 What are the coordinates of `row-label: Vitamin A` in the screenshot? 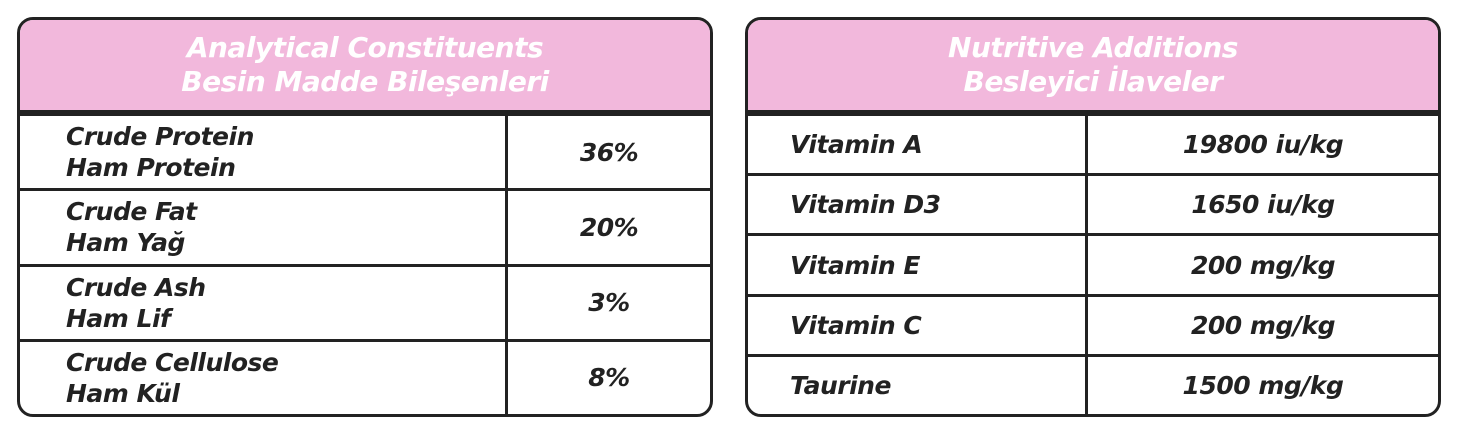 It's located at (918, 145).